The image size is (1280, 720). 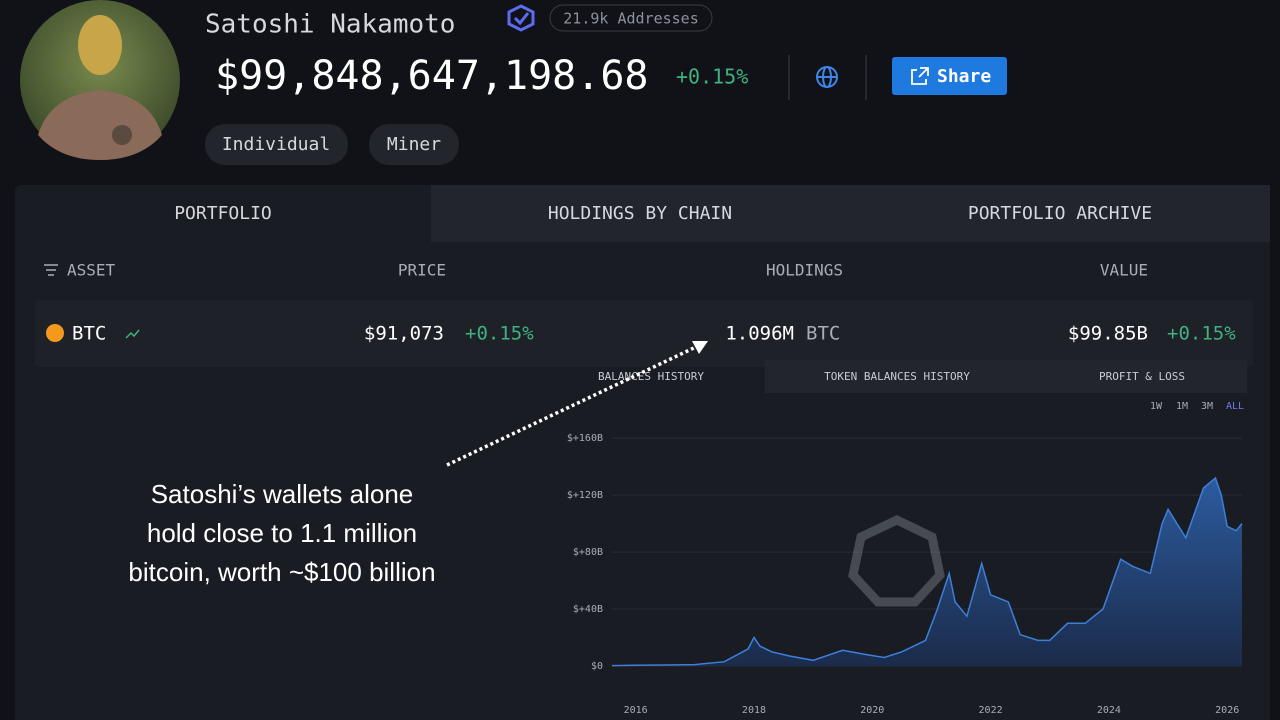 What do you see at coordinates (700, 347) in the screenshot?
I see `arrow-head` at bounding box center [700, 347].